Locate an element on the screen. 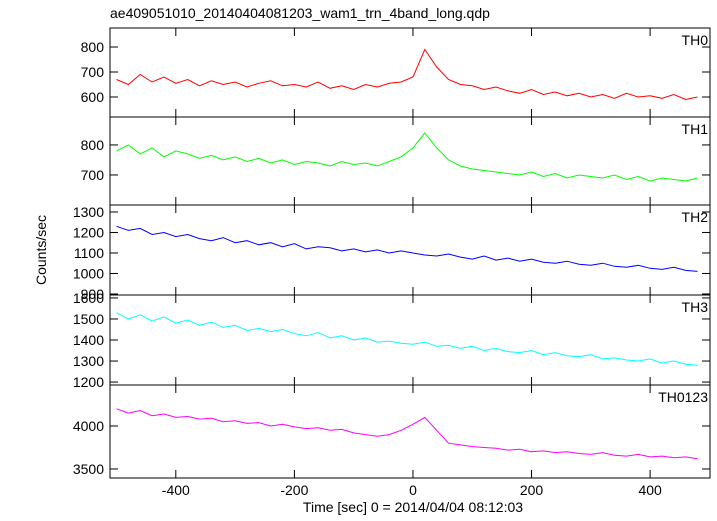 This screenshot has height=521, width=717. y-tick-label: 1100 is located at coordinates (89, 253).